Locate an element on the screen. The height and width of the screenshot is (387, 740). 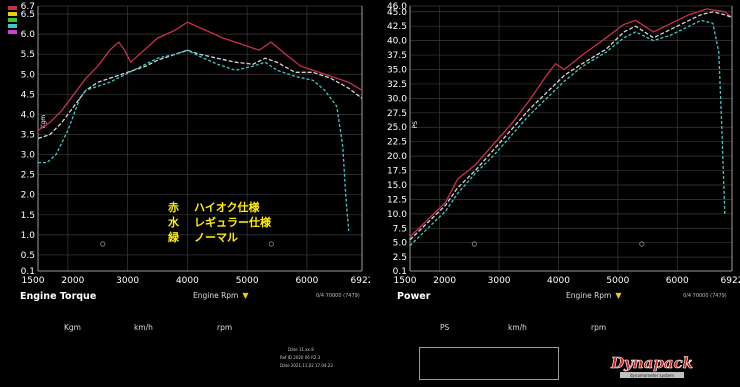
legend-text-normal: ノーマル is located at coordinates (216, 237).